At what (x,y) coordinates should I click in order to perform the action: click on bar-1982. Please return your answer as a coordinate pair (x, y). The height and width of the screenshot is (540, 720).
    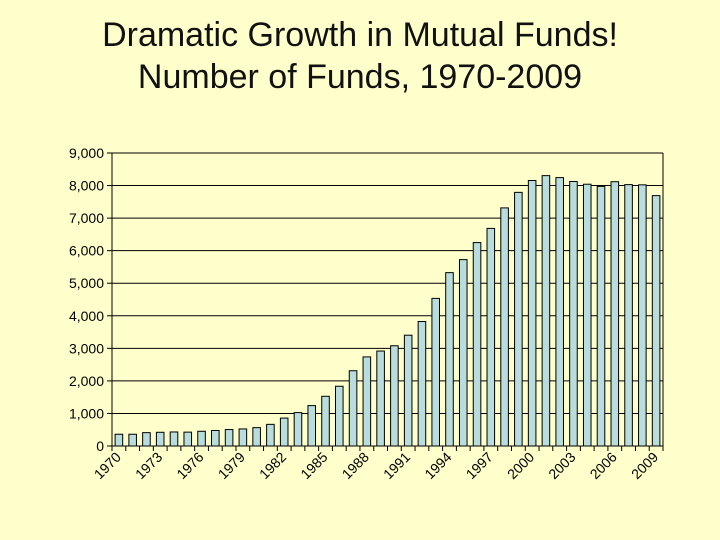
    Looking at the image, I should click on (284, 432).